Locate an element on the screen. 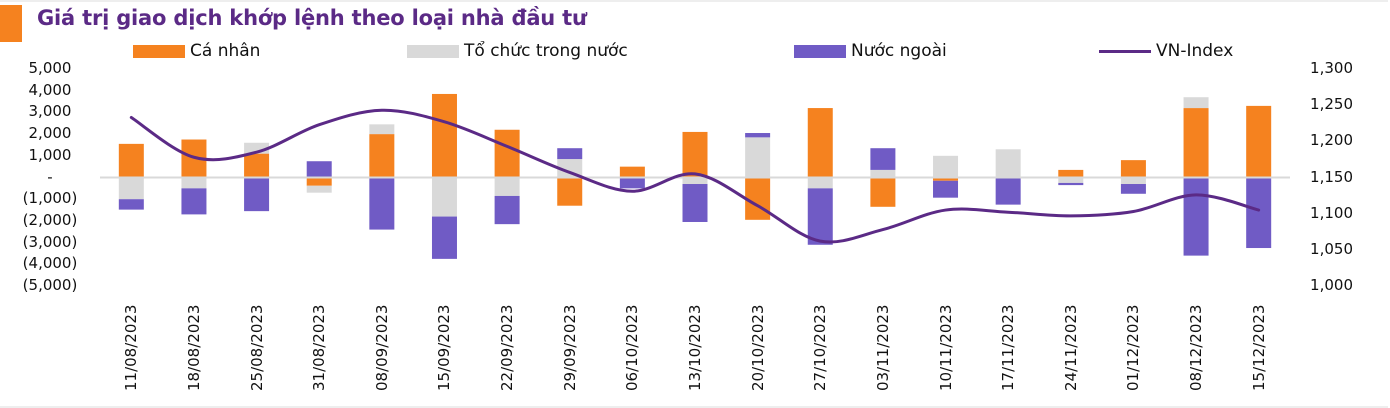  legend-item-to-chuc-trong-nuoc: Tổ chức trong nước is located at coordinates (517, 51).